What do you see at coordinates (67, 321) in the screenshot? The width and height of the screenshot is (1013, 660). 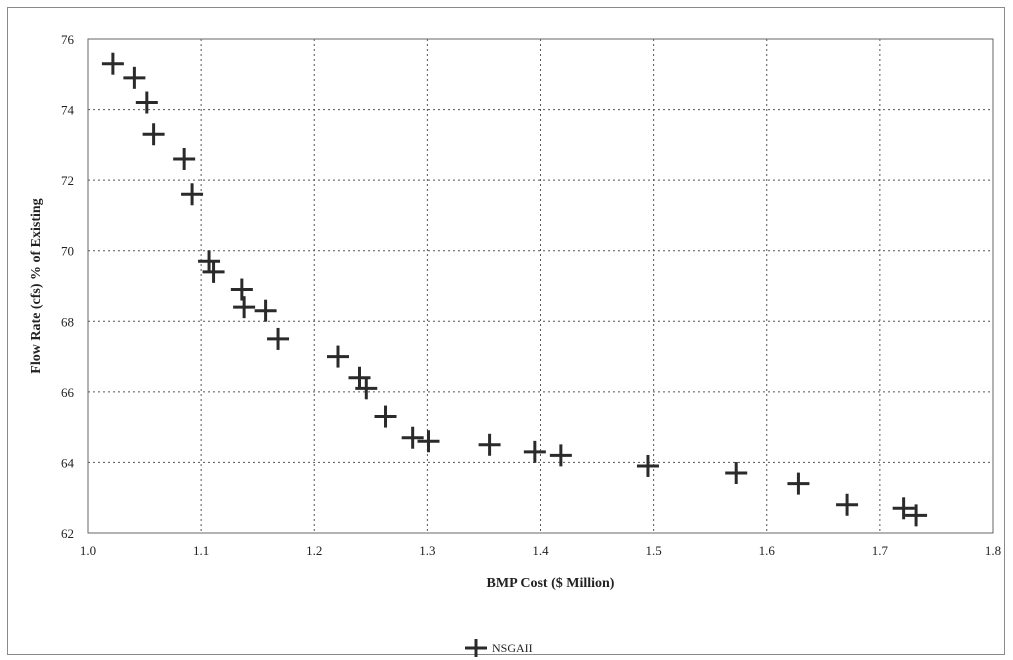 I see `y-tick-label: 68` at bounding box center [67, 321].